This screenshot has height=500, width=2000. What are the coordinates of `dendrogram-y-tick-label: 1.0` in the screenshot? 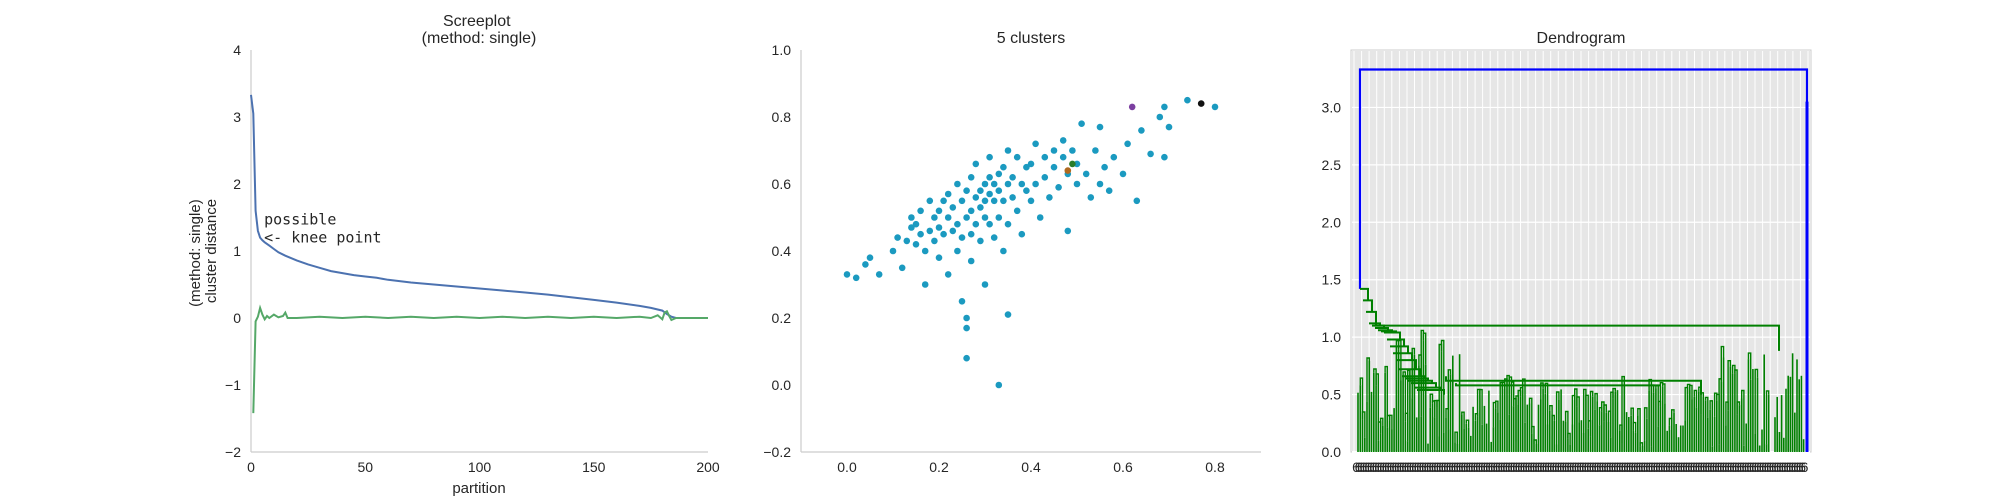 It's located at (1332, 337).